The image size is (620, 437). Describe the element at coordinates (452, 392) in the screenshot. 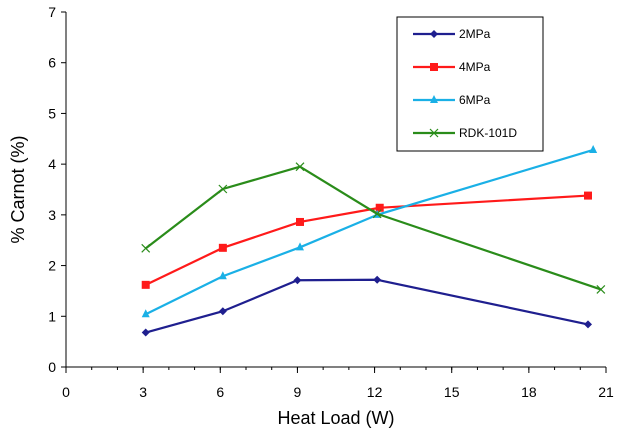

I see `x-tick-label: 15` at that location.